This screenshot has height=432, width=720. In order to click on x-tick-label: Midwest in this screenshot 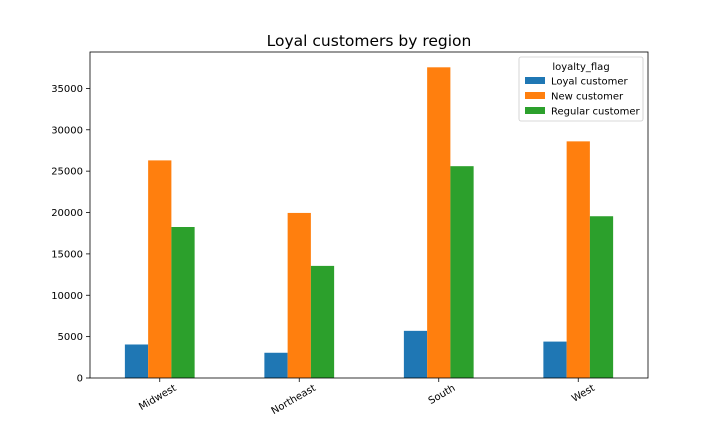, I will do `click(157, 398)`.